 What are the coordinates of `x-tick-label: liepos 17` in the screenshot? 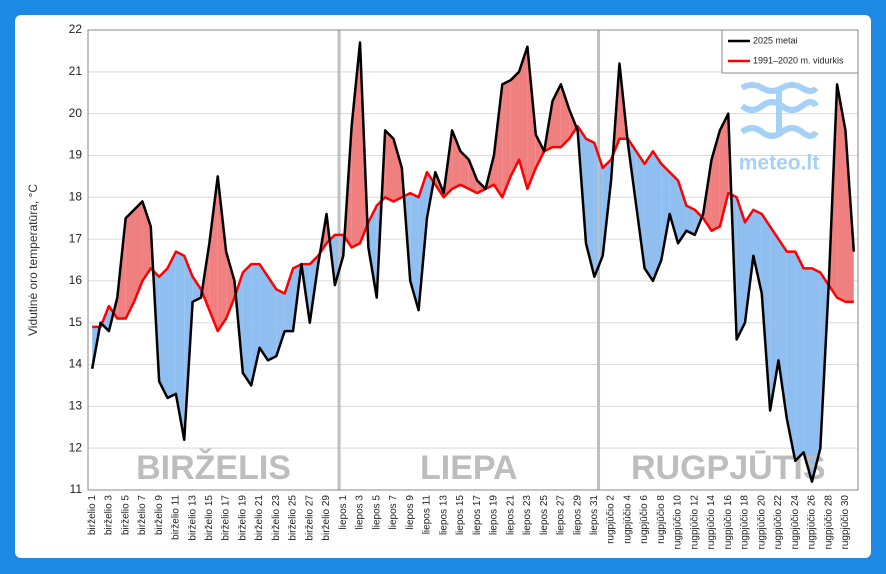 It's located at (477, 515).